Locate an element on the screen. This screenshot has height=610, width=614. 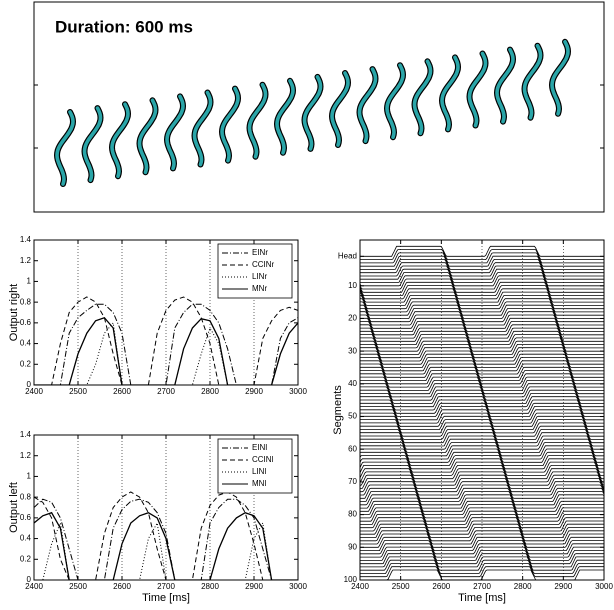
y-tick-label: 0.8 is located at coordinates (26, 496).